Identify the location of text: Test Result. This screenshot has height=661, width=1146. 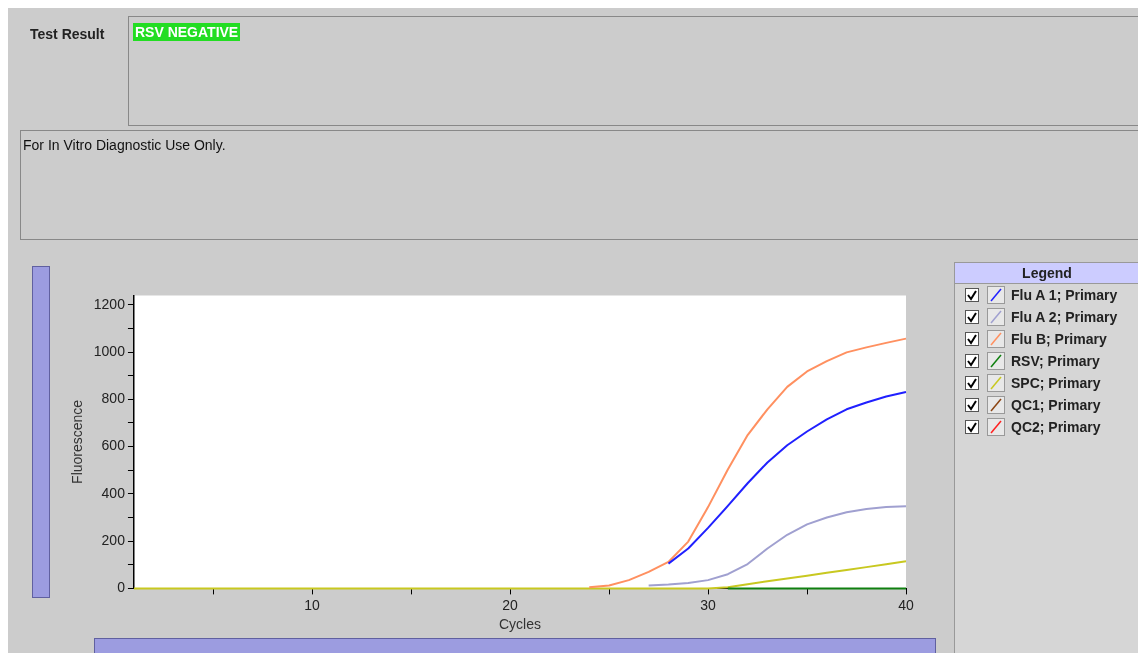
(67, 34).